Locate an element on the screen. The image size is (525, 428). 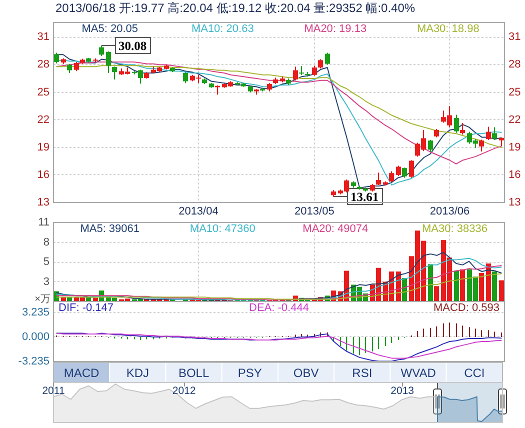
y-tick-label: 13 is located at coordinates (43, 202).